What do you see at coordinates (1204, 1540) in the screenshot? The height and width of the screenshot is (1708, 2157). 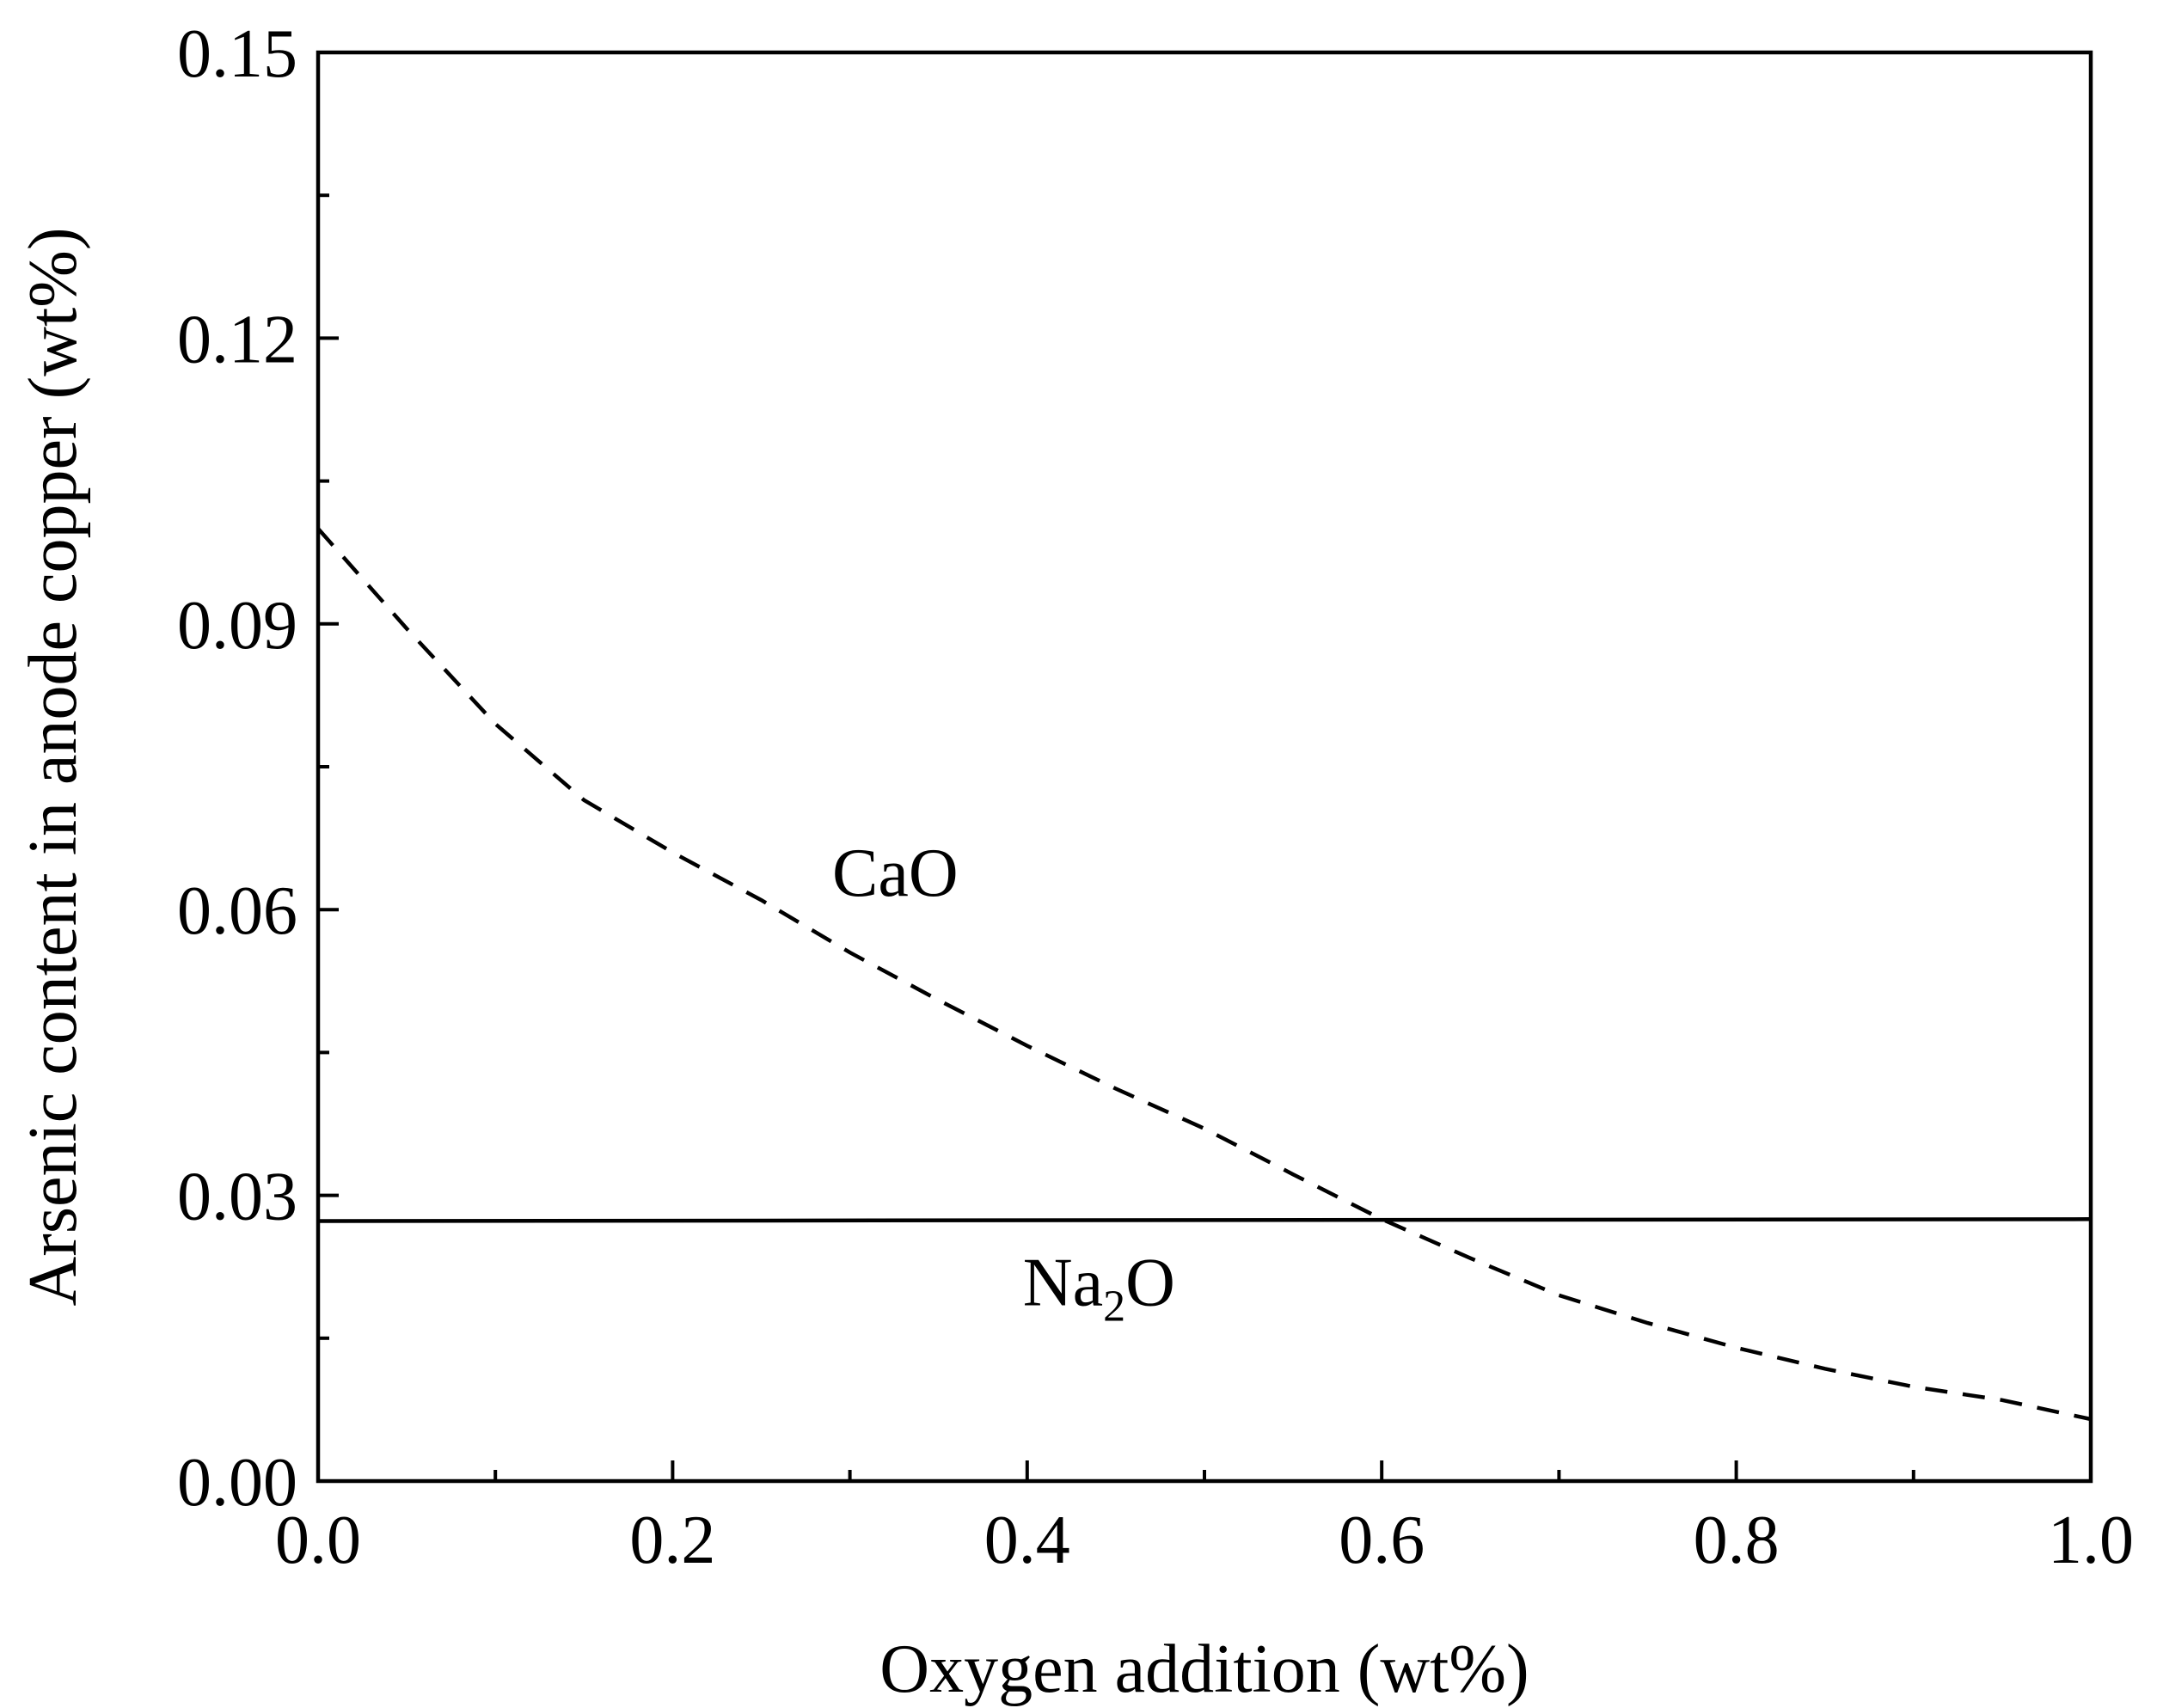 I see `x-tick-labels: 0.0 0.2 0.4 0.6 0.8 1.0` at bounding box center [1204, 1540].